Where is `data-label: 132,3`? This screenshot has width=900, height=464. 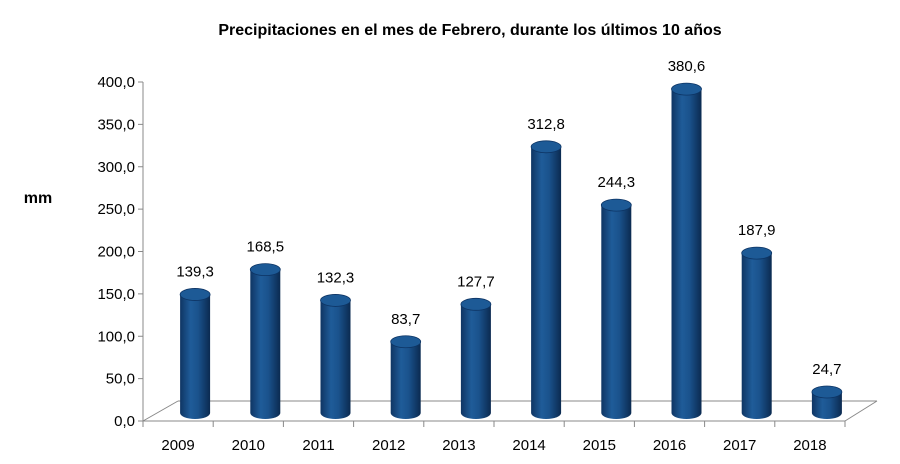 data-label: 132,3 is located at coordinates (336, 277).